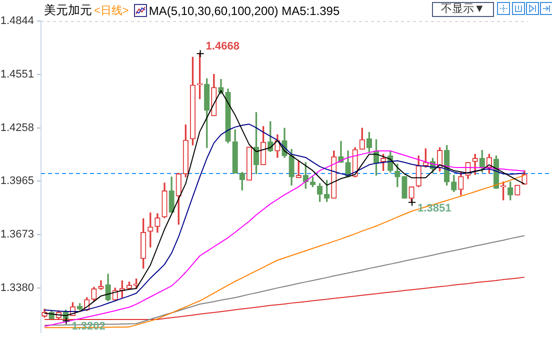  What do you see at coordinates (223, 46) in the screenshot?
I see `annotation: 1.4668` at bounding box center [223, 46].